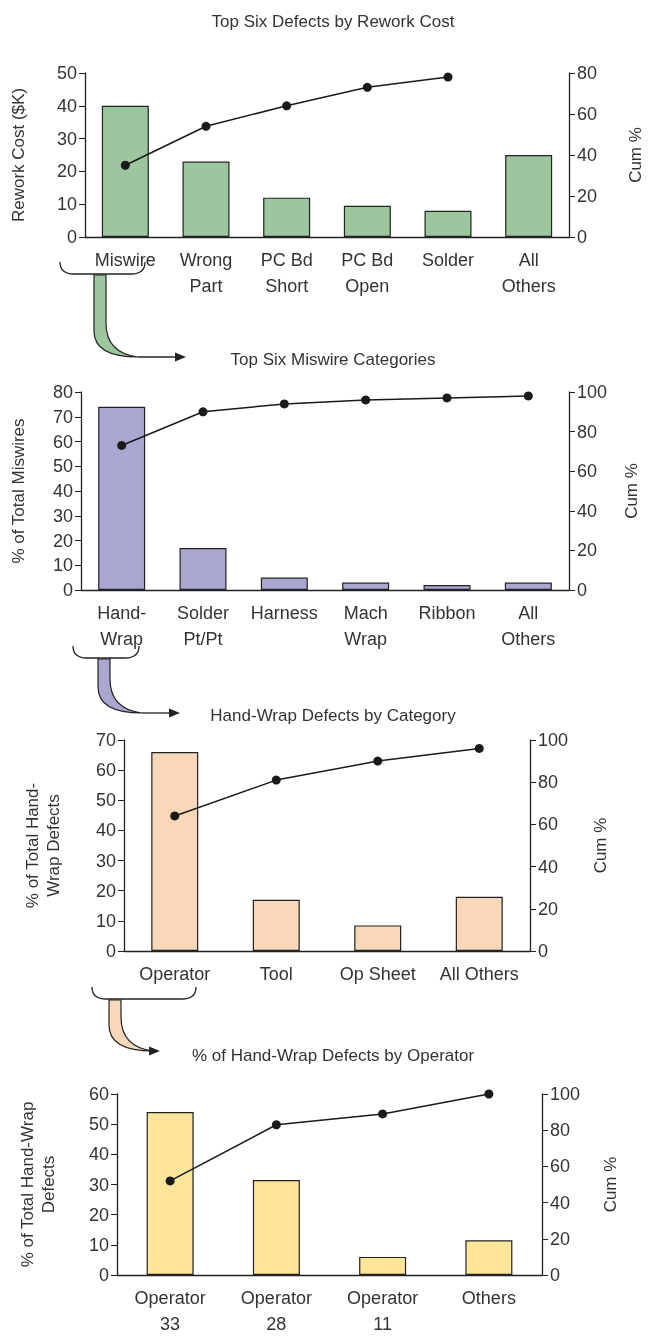 The height and width of the screenshot is (1339, 666). Describe the element at coordinates (383, 1311) in the screenshot. I see `x-tick-label: Operator 11` at that location.